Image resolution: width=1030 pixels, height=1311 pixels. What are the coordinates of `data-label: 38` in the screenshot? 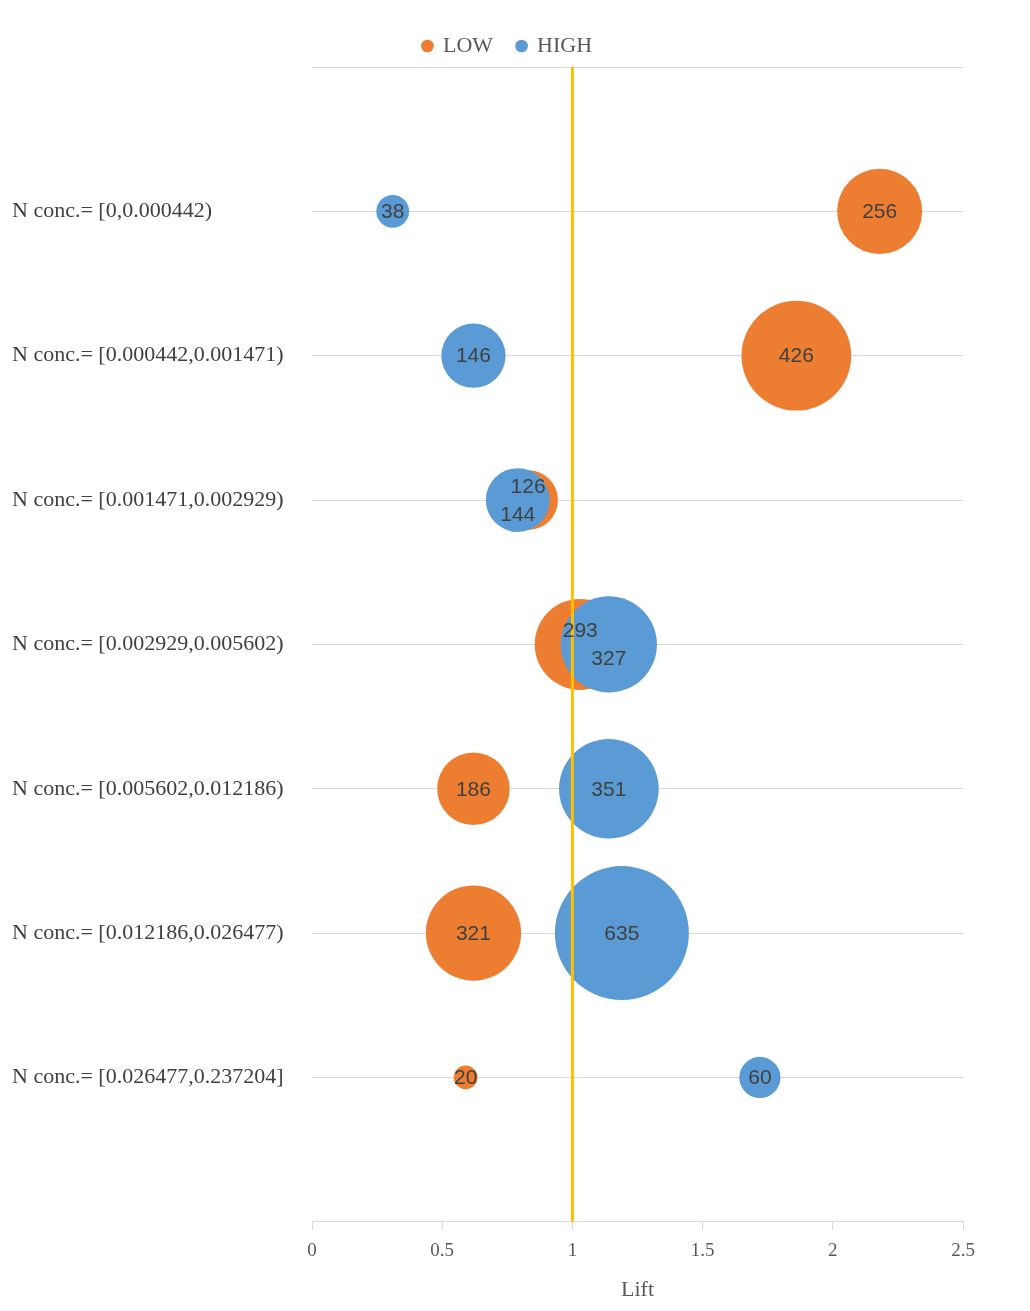 It's located at (393, 211).